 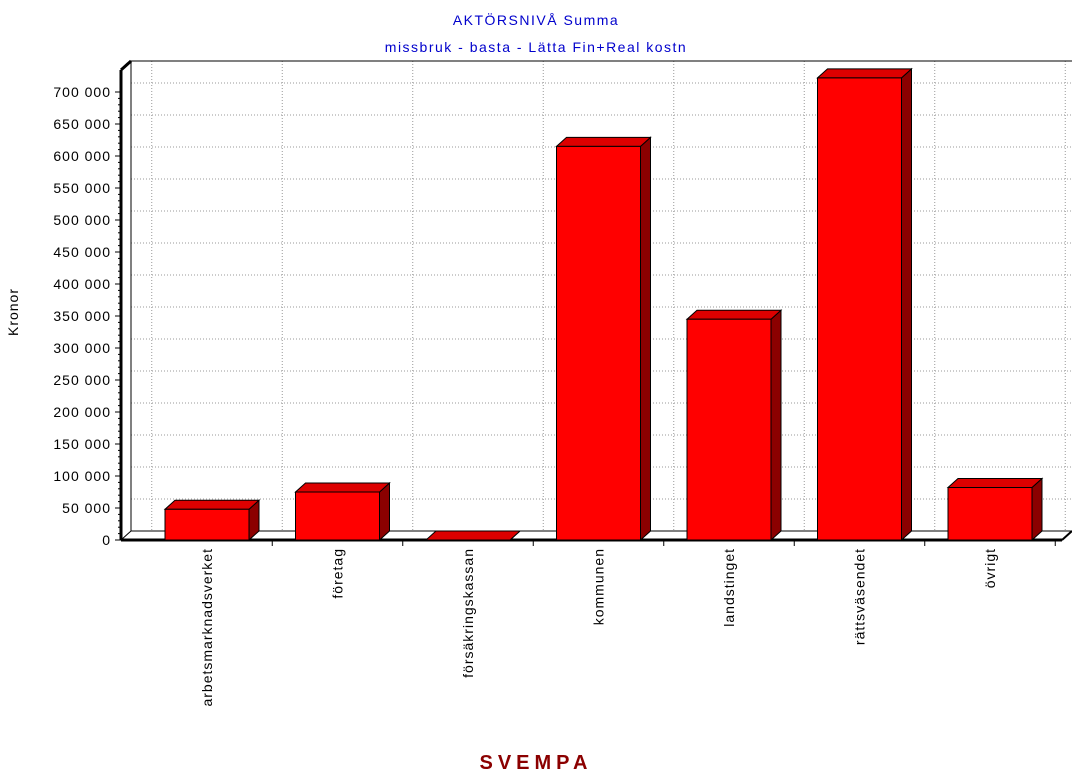 What do you see at coordinates (82, 220) in the screenshot?
I see `y-tick-label: 500 000` at bounding box center [82, 220].